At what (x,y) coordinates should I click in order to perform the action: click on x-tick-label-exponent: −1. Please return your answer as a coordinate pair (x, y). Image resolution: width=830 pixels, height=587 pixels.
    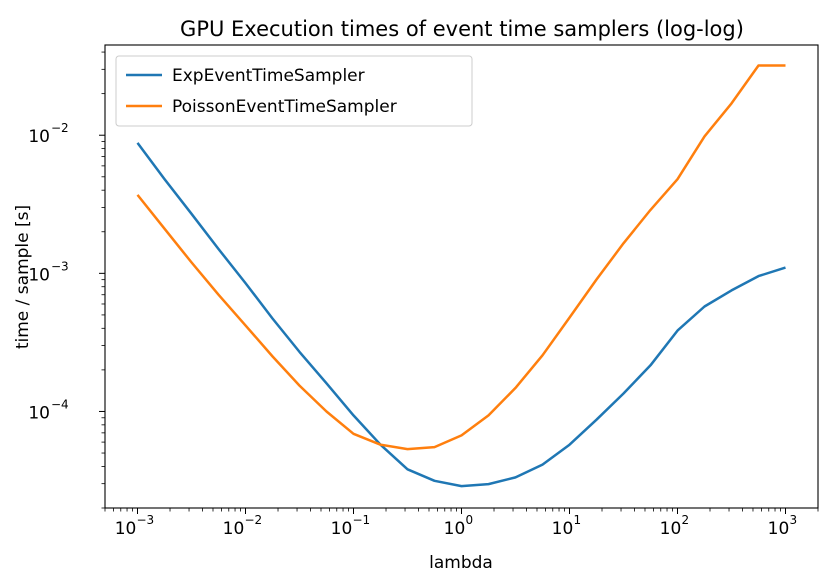
    Looking at the image, I should click on (362, 520).